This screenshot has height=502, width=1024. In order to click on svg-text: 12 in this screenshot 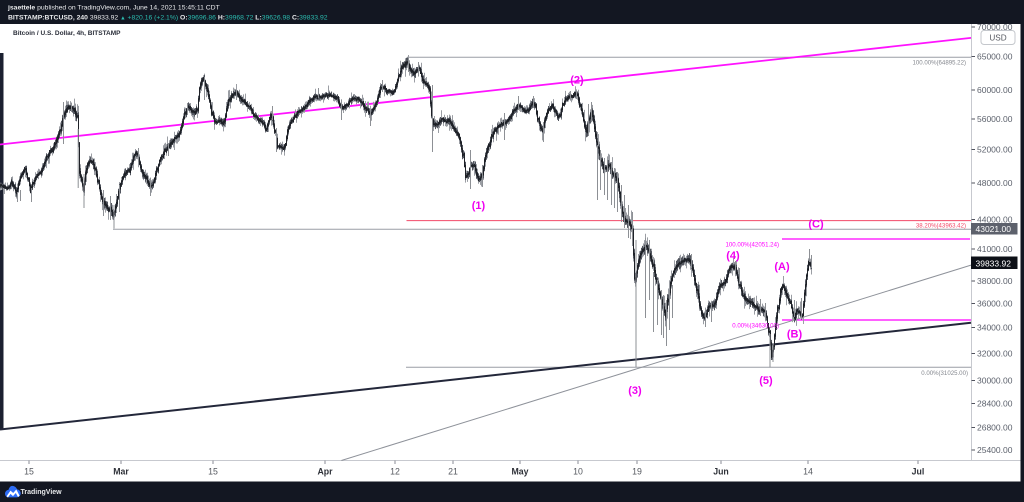, I will do `click(395, 472)`.